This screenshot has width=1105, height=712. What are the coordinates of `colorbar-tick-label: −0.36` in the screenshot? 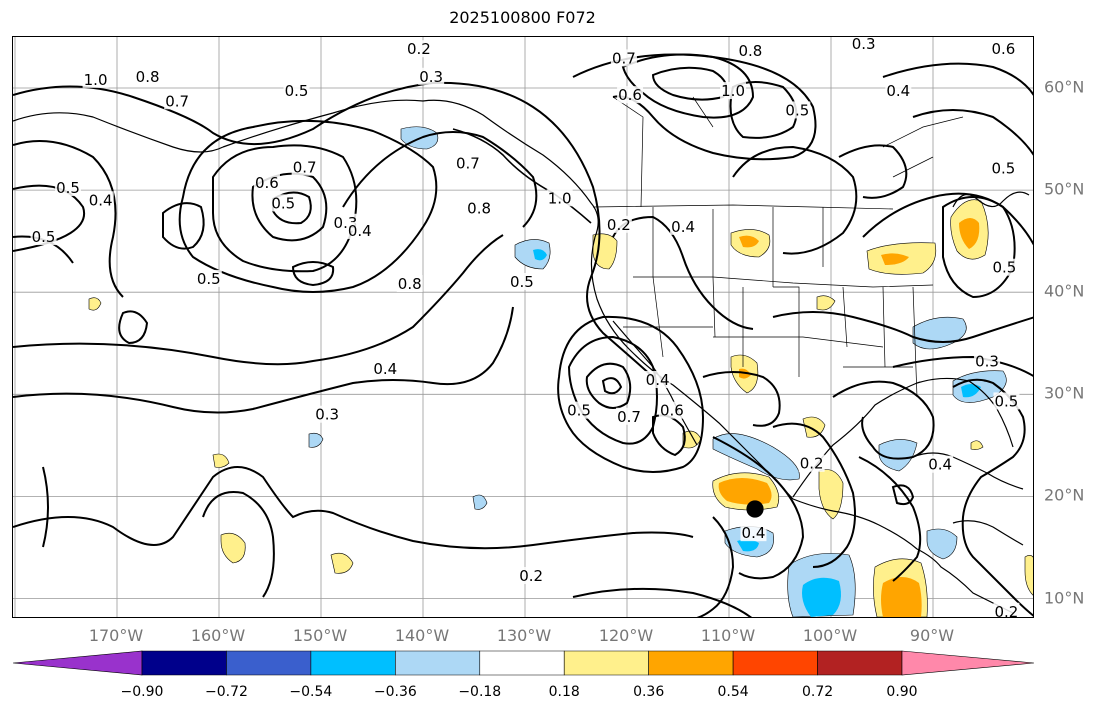 It's located at (395, 692).